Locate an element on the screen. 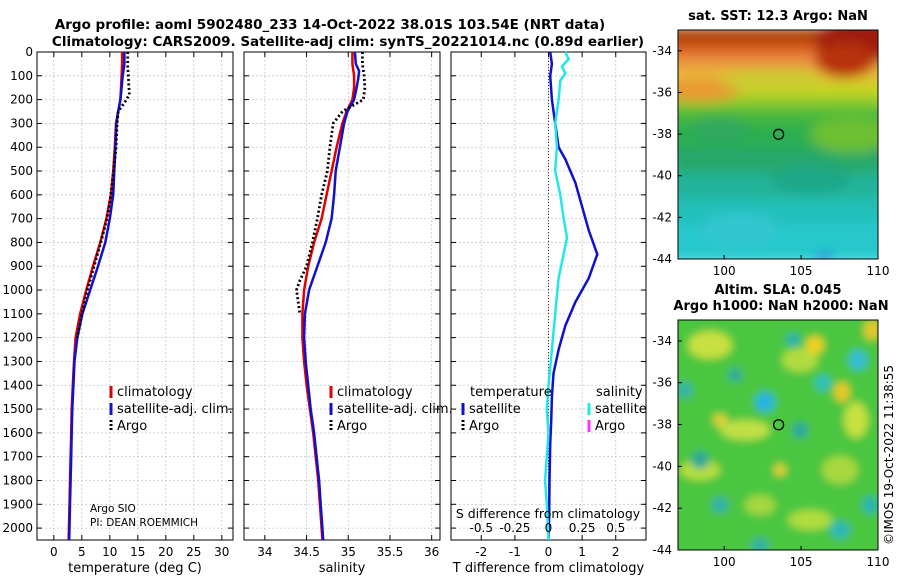  y-tick-label: 800 is located at coordinates (21, 242).